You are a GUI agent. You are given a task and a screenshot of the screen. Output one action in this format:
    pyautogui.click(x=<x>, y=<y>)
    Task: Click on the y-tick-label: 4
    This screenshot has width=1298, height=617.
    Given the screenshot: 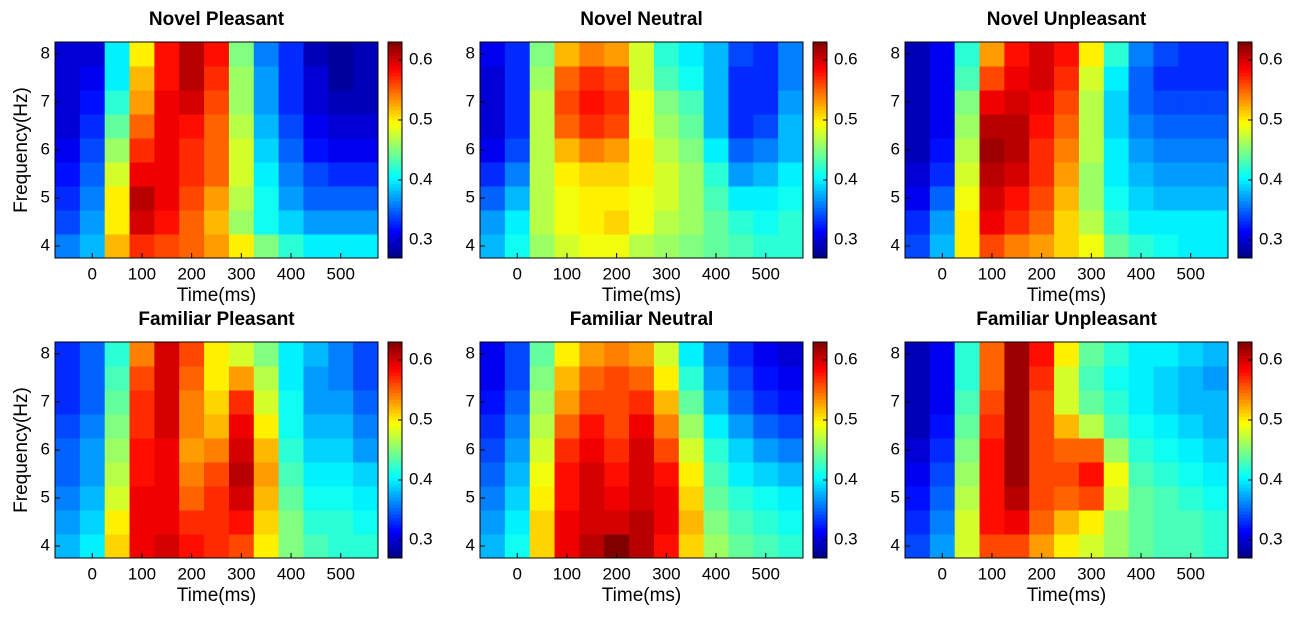 What is the action you would take?
    pyautogui.click(x=470, y=244)
    